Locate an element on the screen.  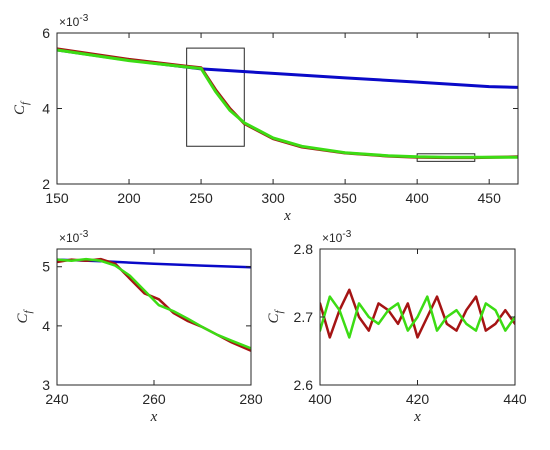
plot-frame is located at coordinates (154, 317).